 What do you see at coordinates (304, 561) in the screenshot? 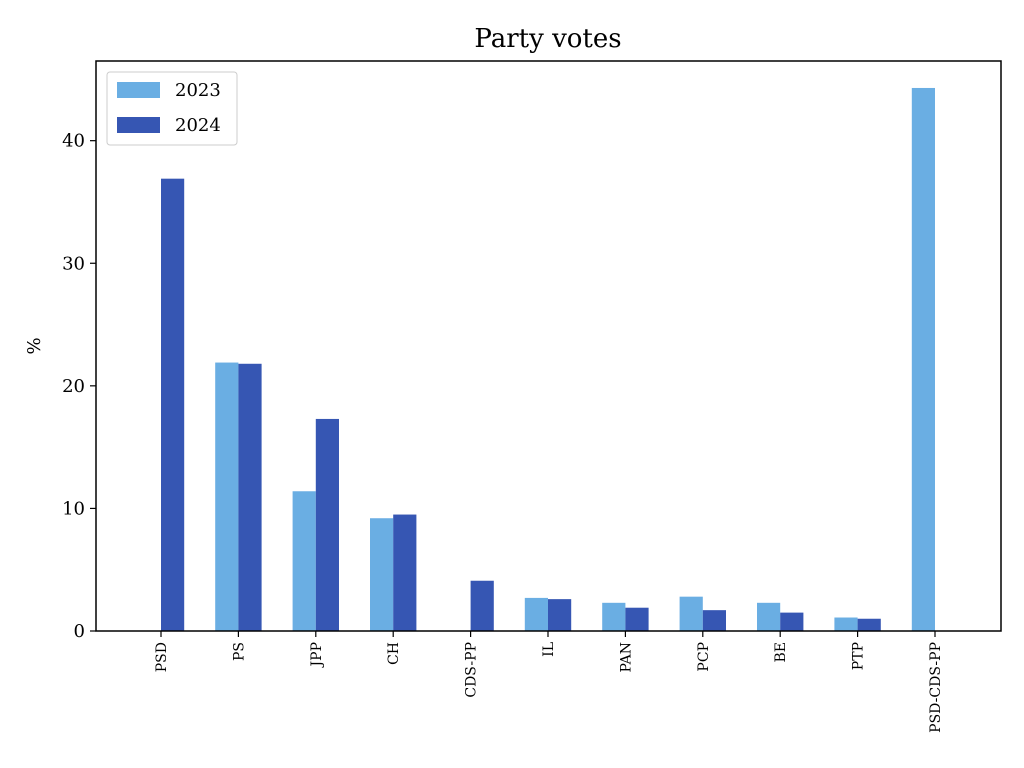
I see `bar-2023-jpp` at bounding box center [304, 561].